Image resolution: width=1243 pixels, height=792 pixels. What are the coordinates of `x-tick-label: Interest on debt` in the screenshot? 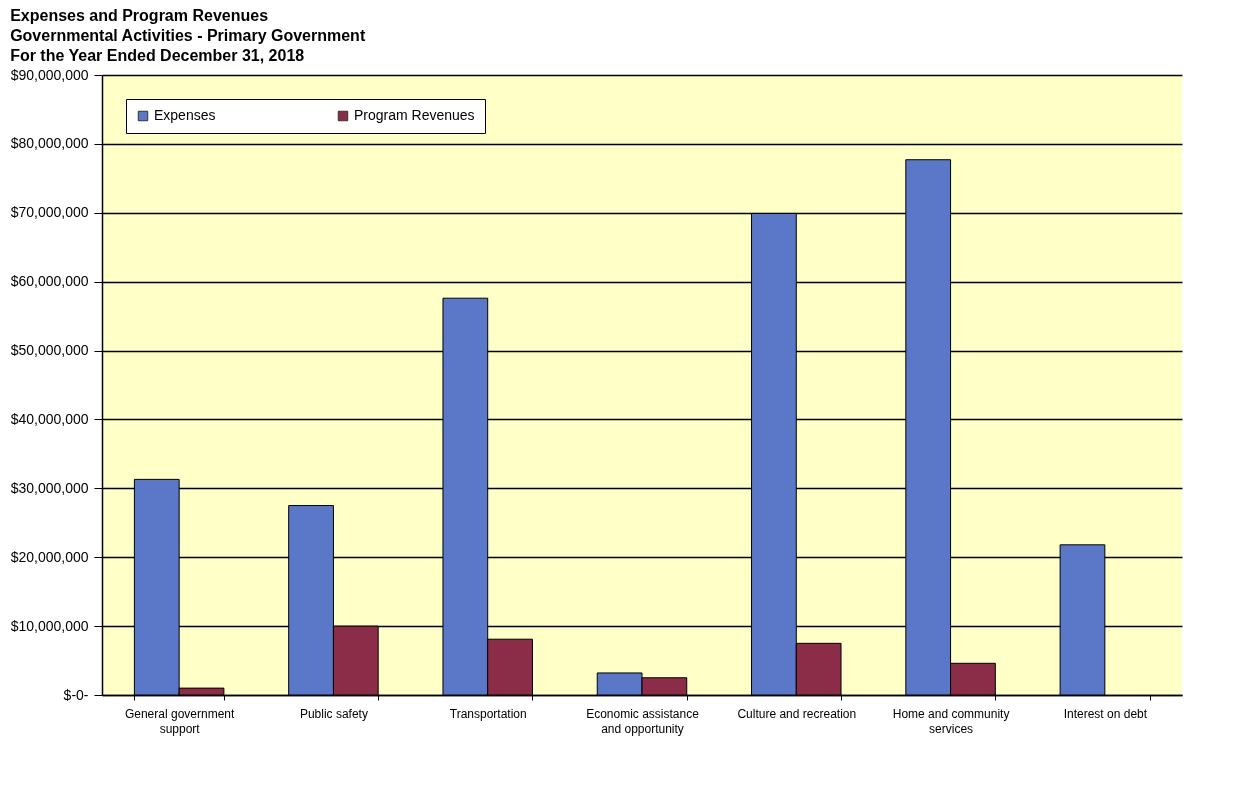 It's located at (1105, 713).